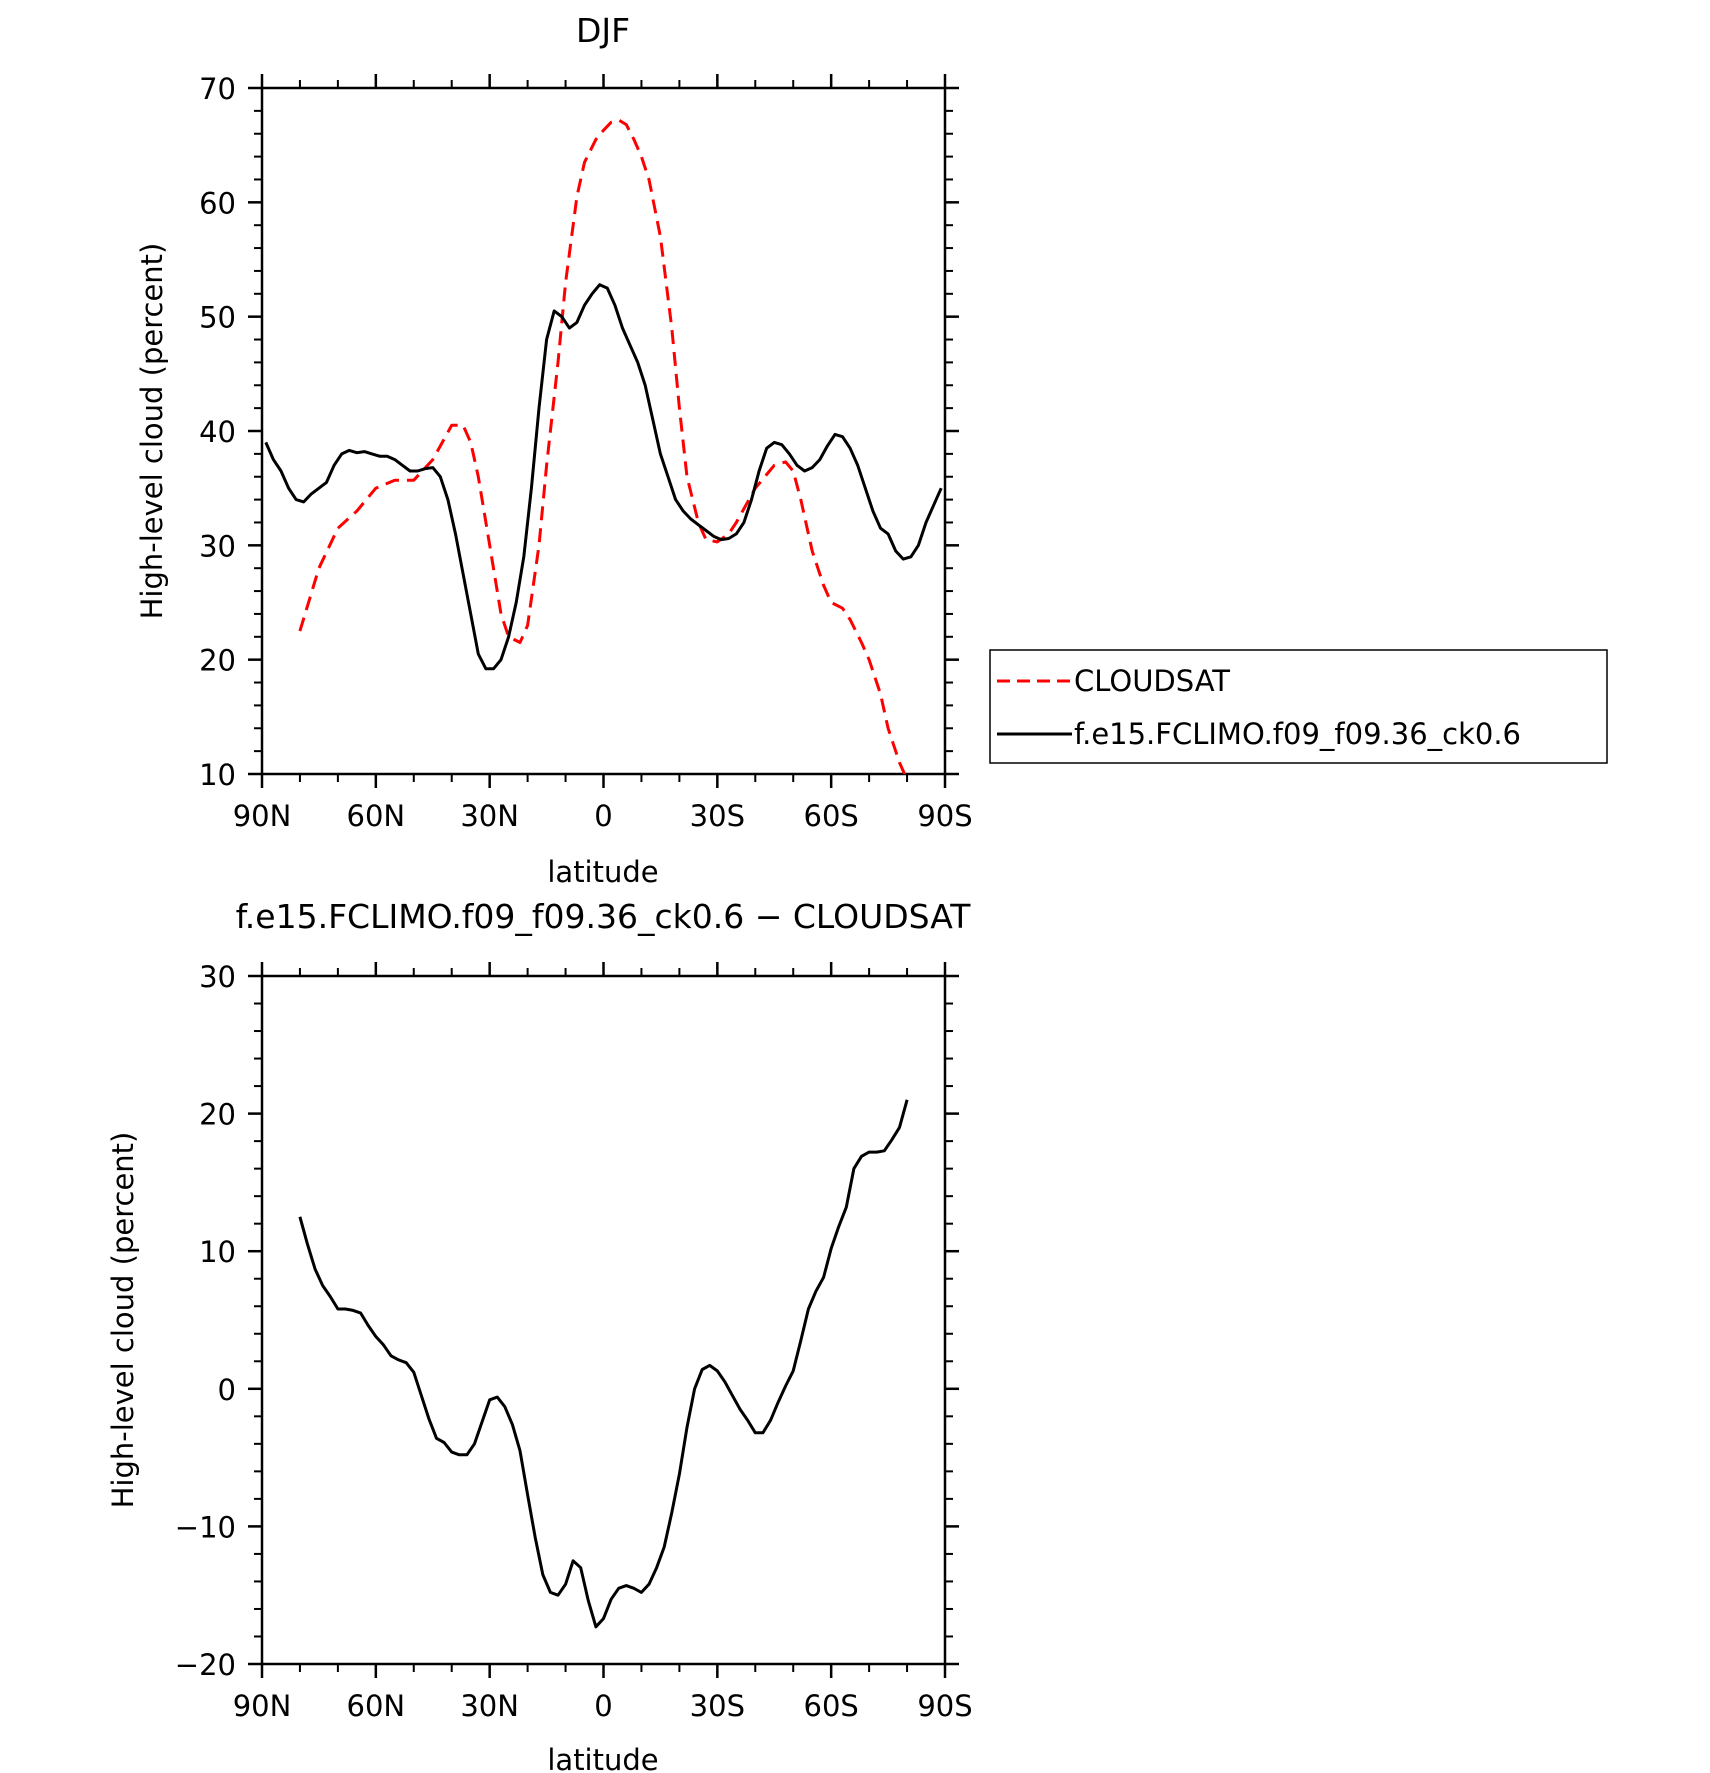 The height and width of the screenshot is (1773, 1710). I want to click on legend-box, so click(1298, 706).